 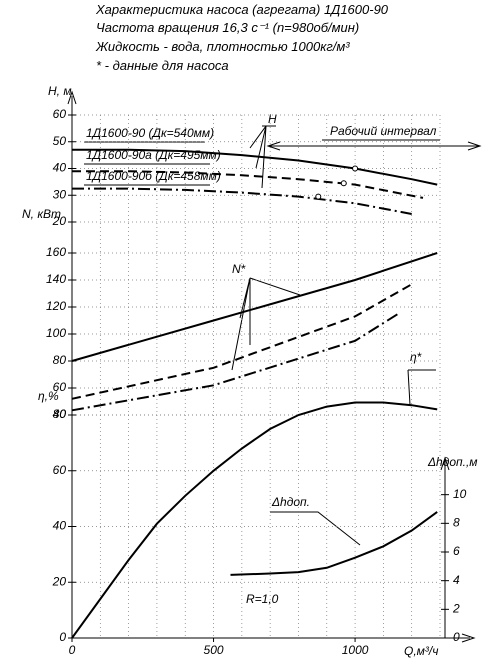 What do you see at coordinates (456, 551) in the screenshot?
I see `y-tick-label: 6` at bounding box center [456, 551].